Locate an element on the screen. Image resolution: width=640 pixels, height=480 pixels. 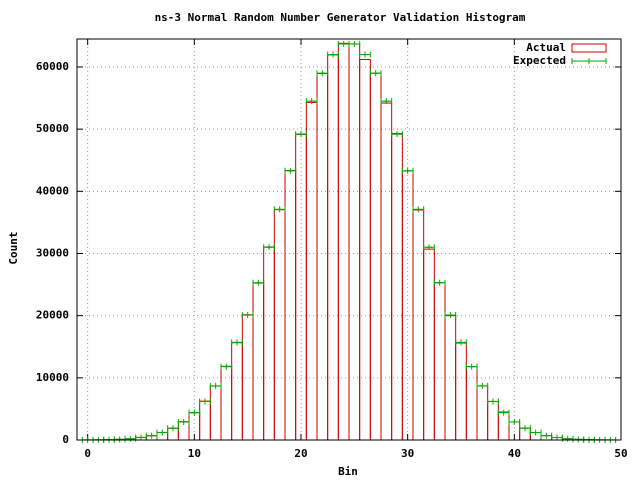
y-tick-label: 60000 is located at coordinates (52, 66).